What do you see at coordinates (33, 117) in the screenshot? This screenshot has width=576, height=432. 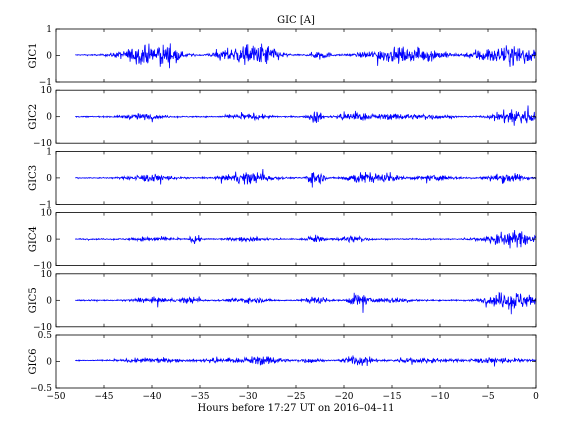 I see `y-axis-label: GIC2` at bounding box center [33, 117].